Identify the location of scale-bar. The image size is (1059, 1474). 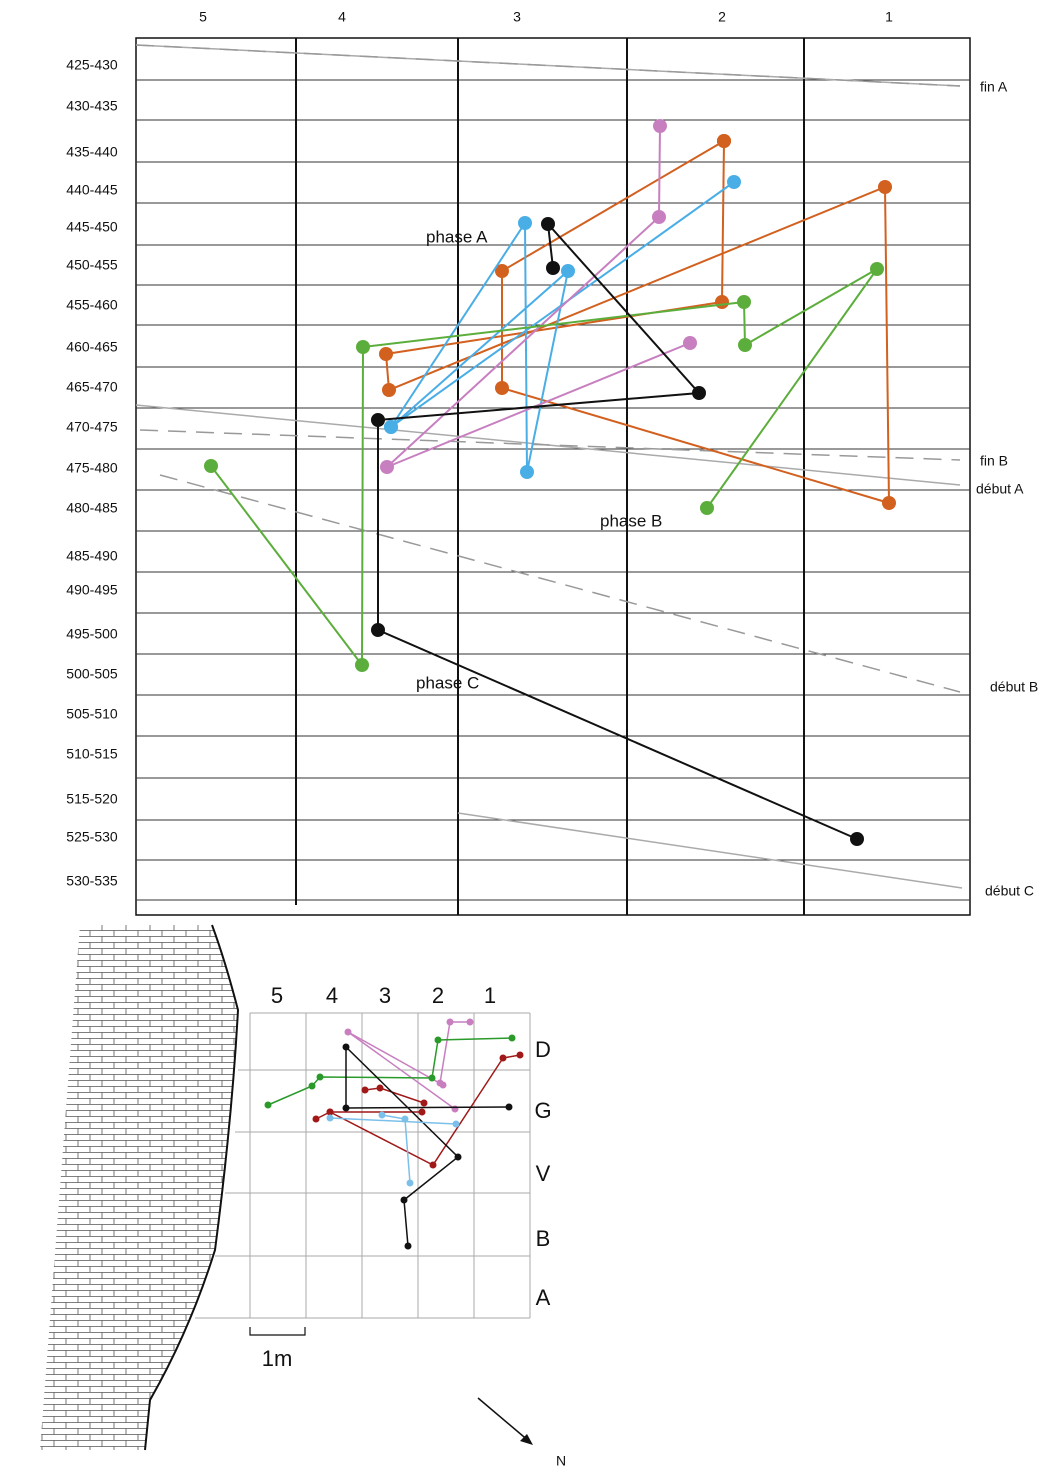
(277, 1331).